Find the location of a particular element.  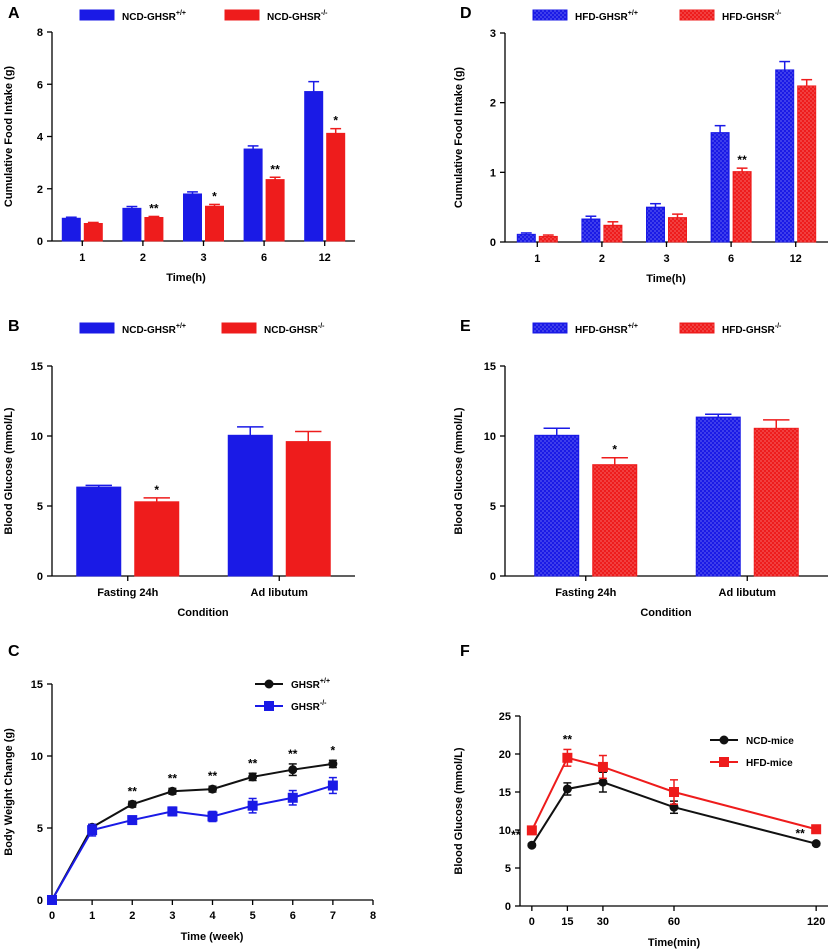

legend-label: HFD-GHSR-/- is located at coordinates (752, 16).